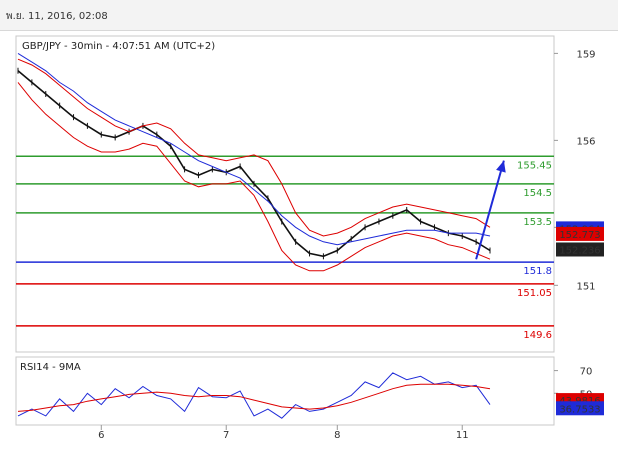 This screenshot has height=456, width=618. I want to click on y-tick-label: 151, so click(585, 286).